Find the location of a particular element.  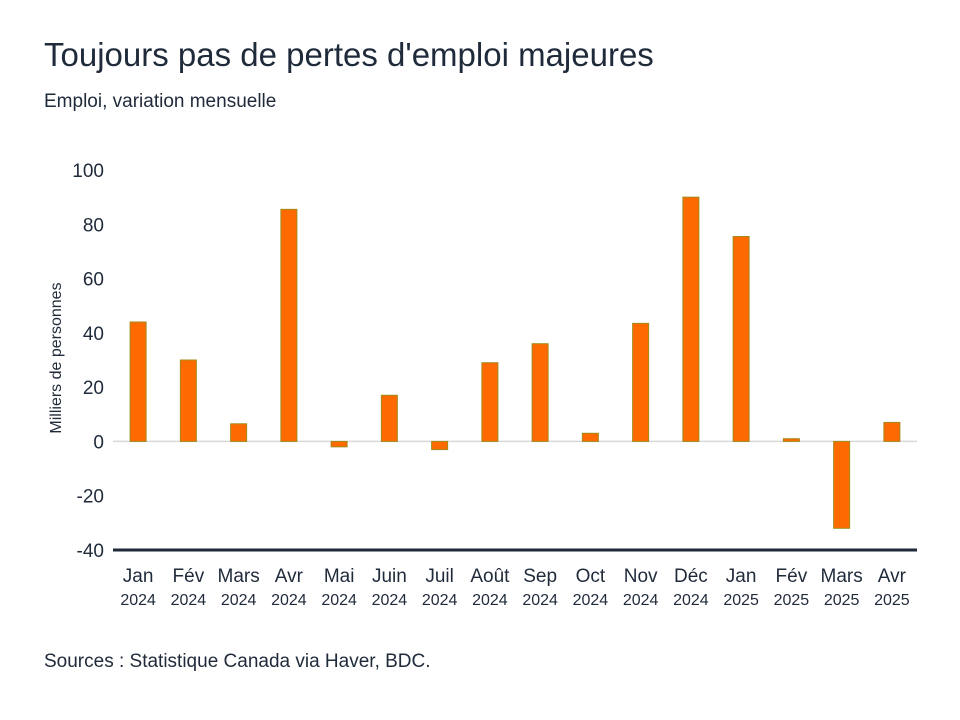

x-tick-month: Oct is located at coordinates (591, 576).